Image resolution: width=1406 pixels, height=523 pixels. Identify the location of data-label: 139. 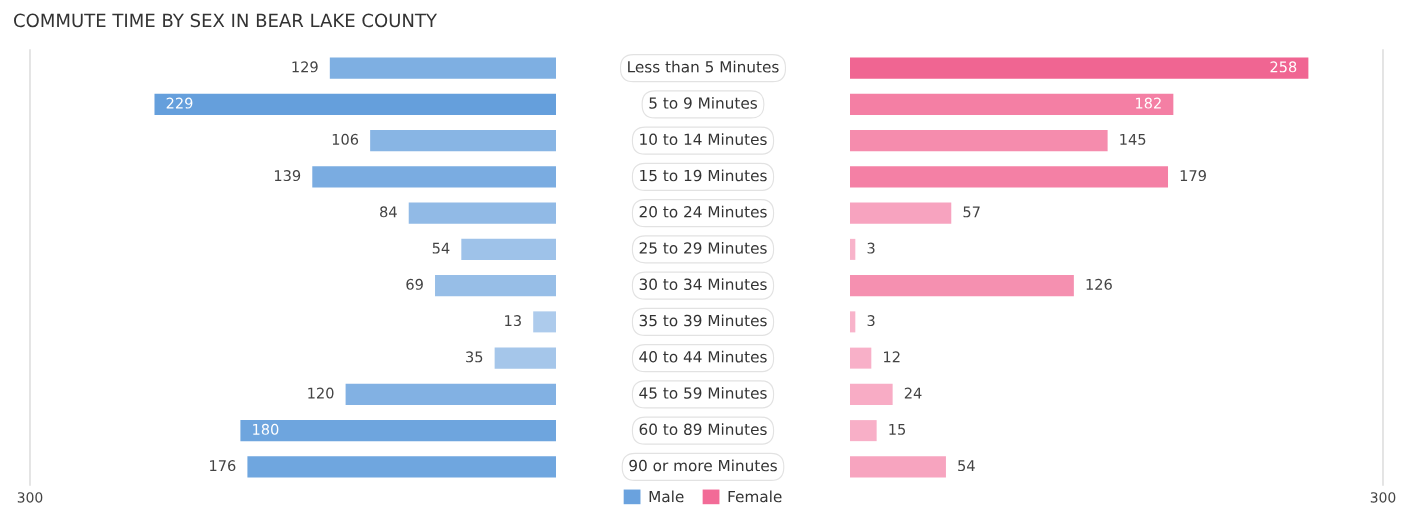
(287, 176).